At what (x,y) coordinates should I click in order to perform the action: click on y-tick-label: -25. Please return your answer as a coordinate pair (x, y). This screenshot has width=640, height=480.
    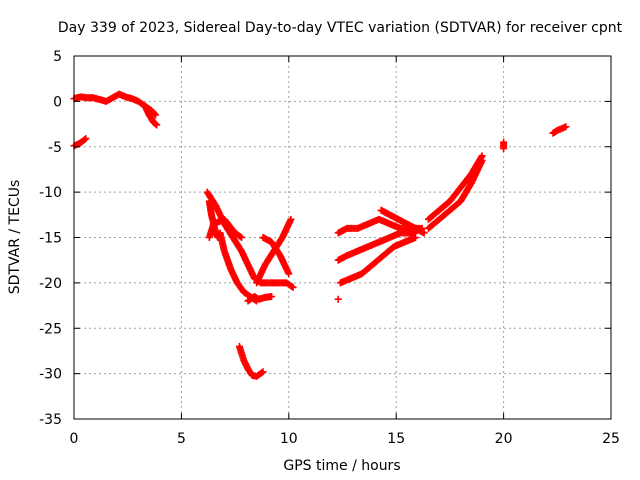
    Looking at the image, I should click on (50, 329).